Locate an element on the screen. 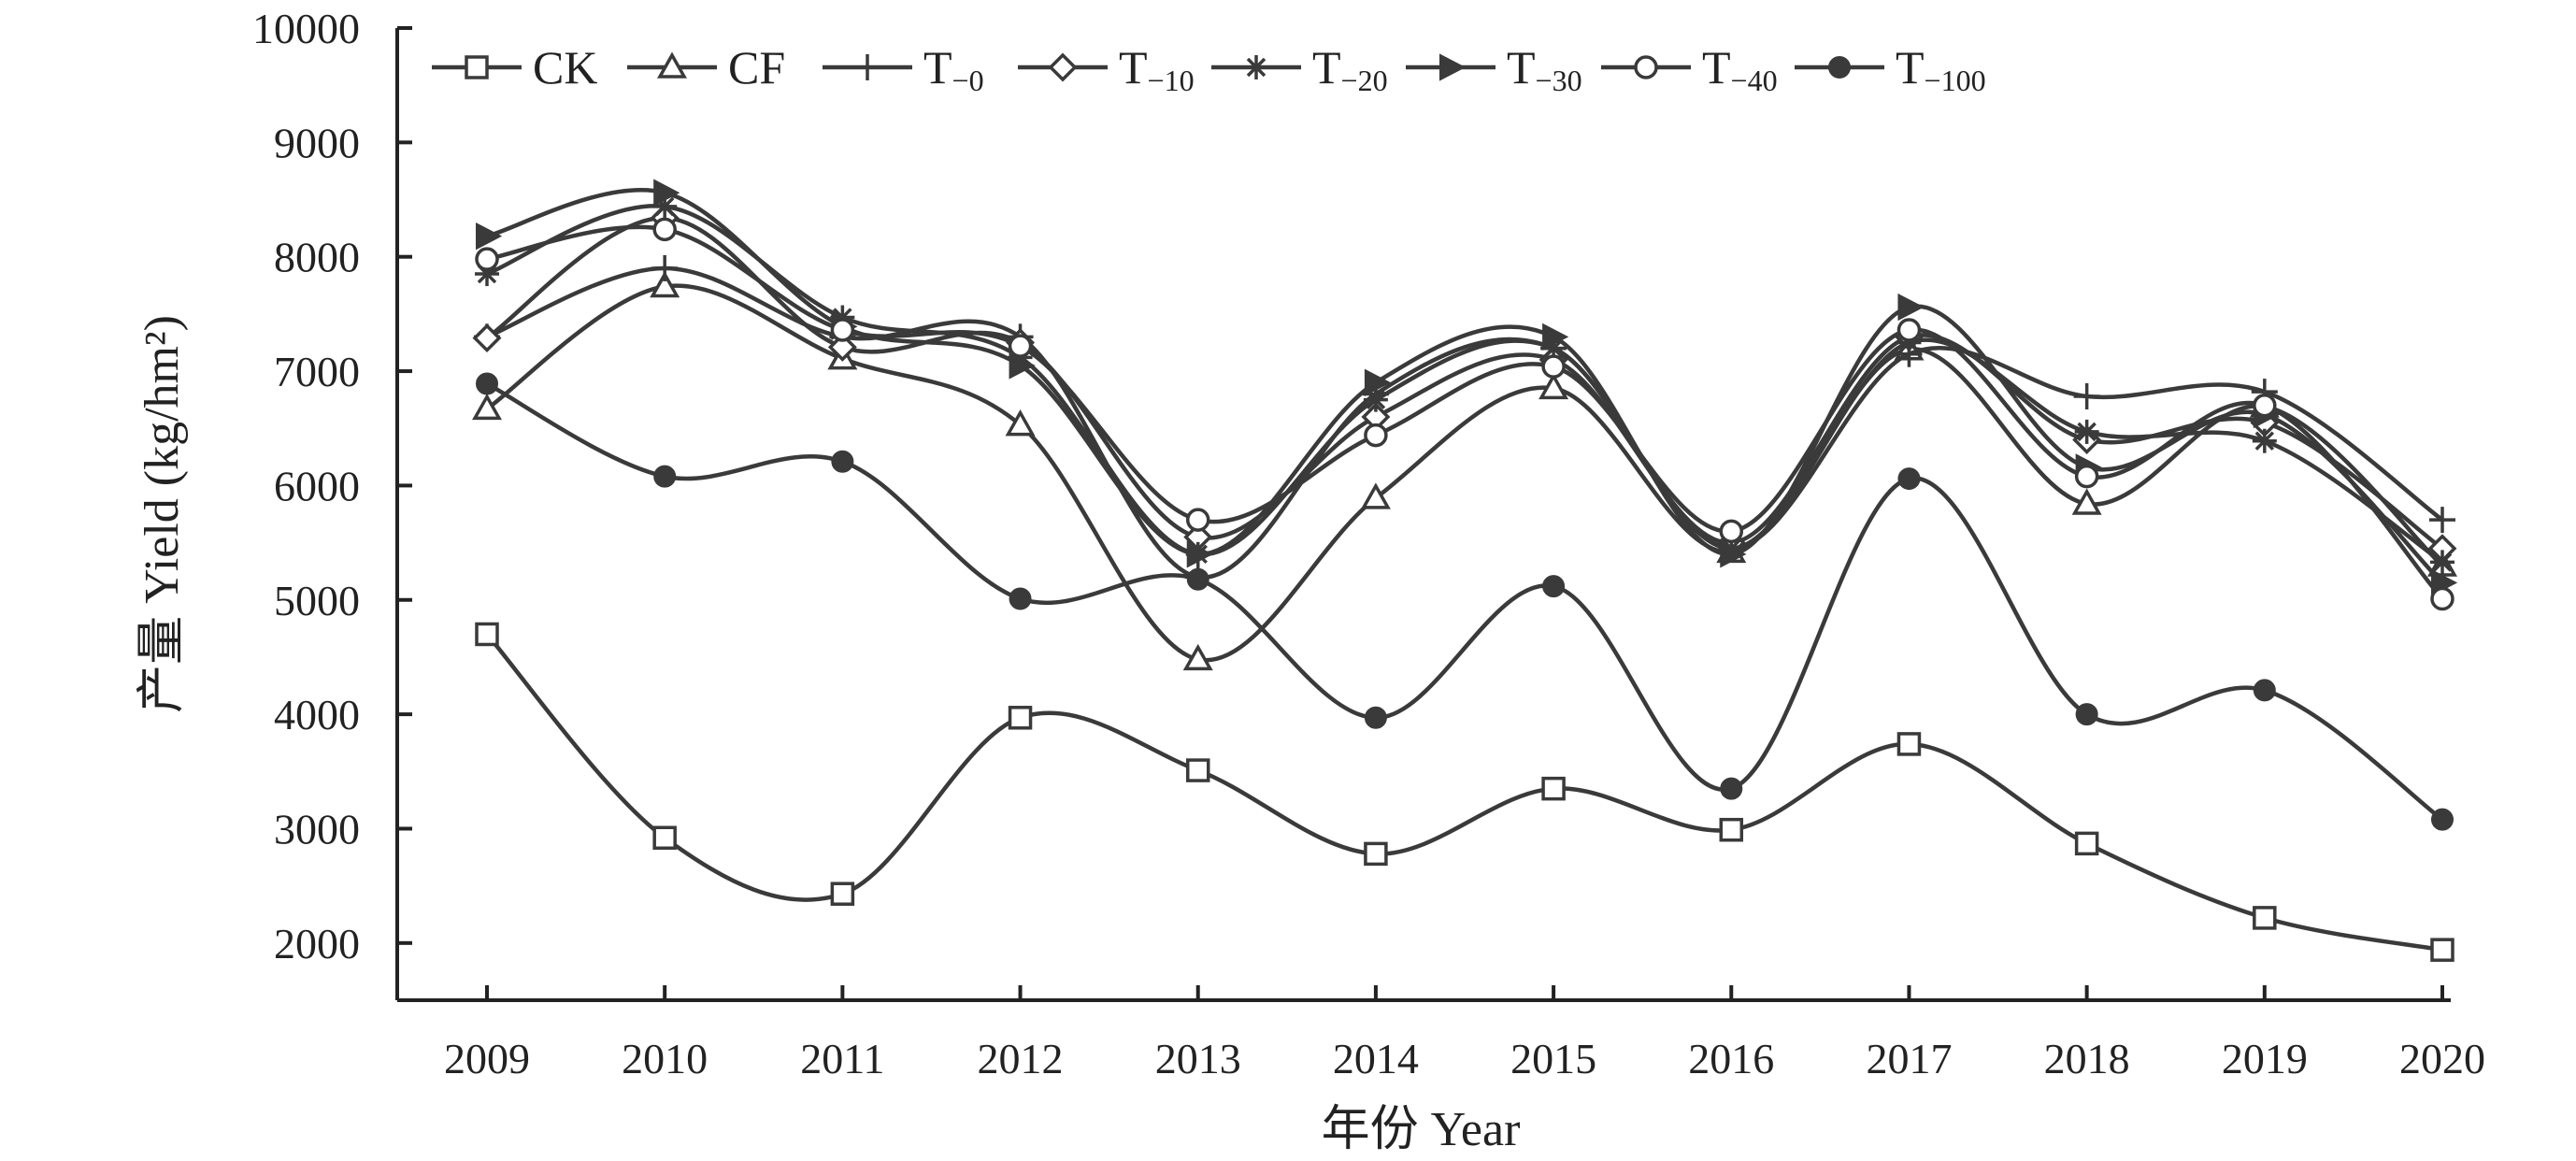  legend-label: CK is located at coordinates (565, 67).